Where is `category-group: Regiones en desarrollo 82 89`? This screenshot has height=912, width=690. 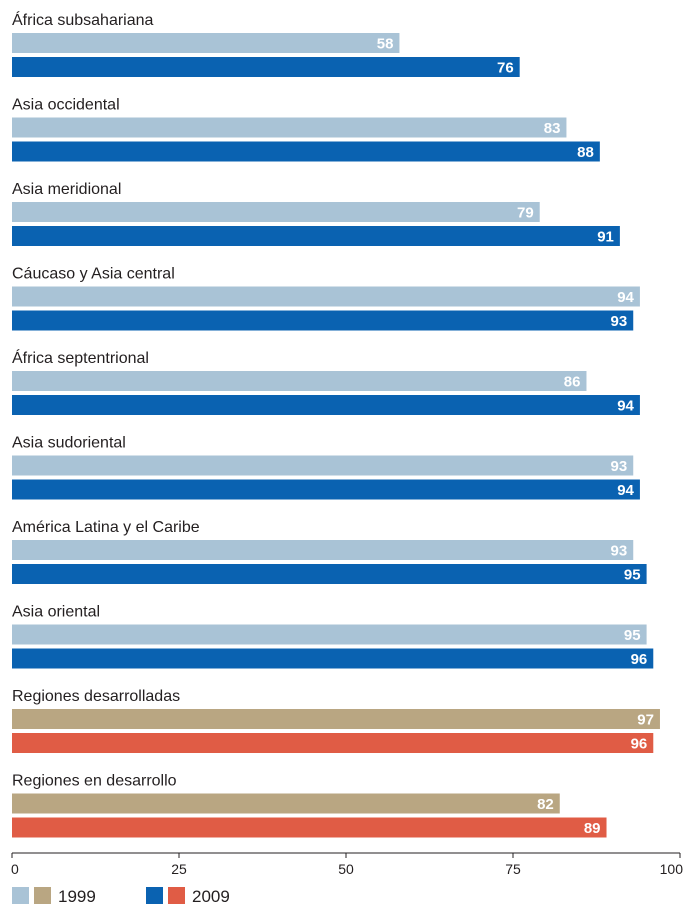 category-group: Regiones en desarrollo 82 89 is located at coordinates (309, 805).